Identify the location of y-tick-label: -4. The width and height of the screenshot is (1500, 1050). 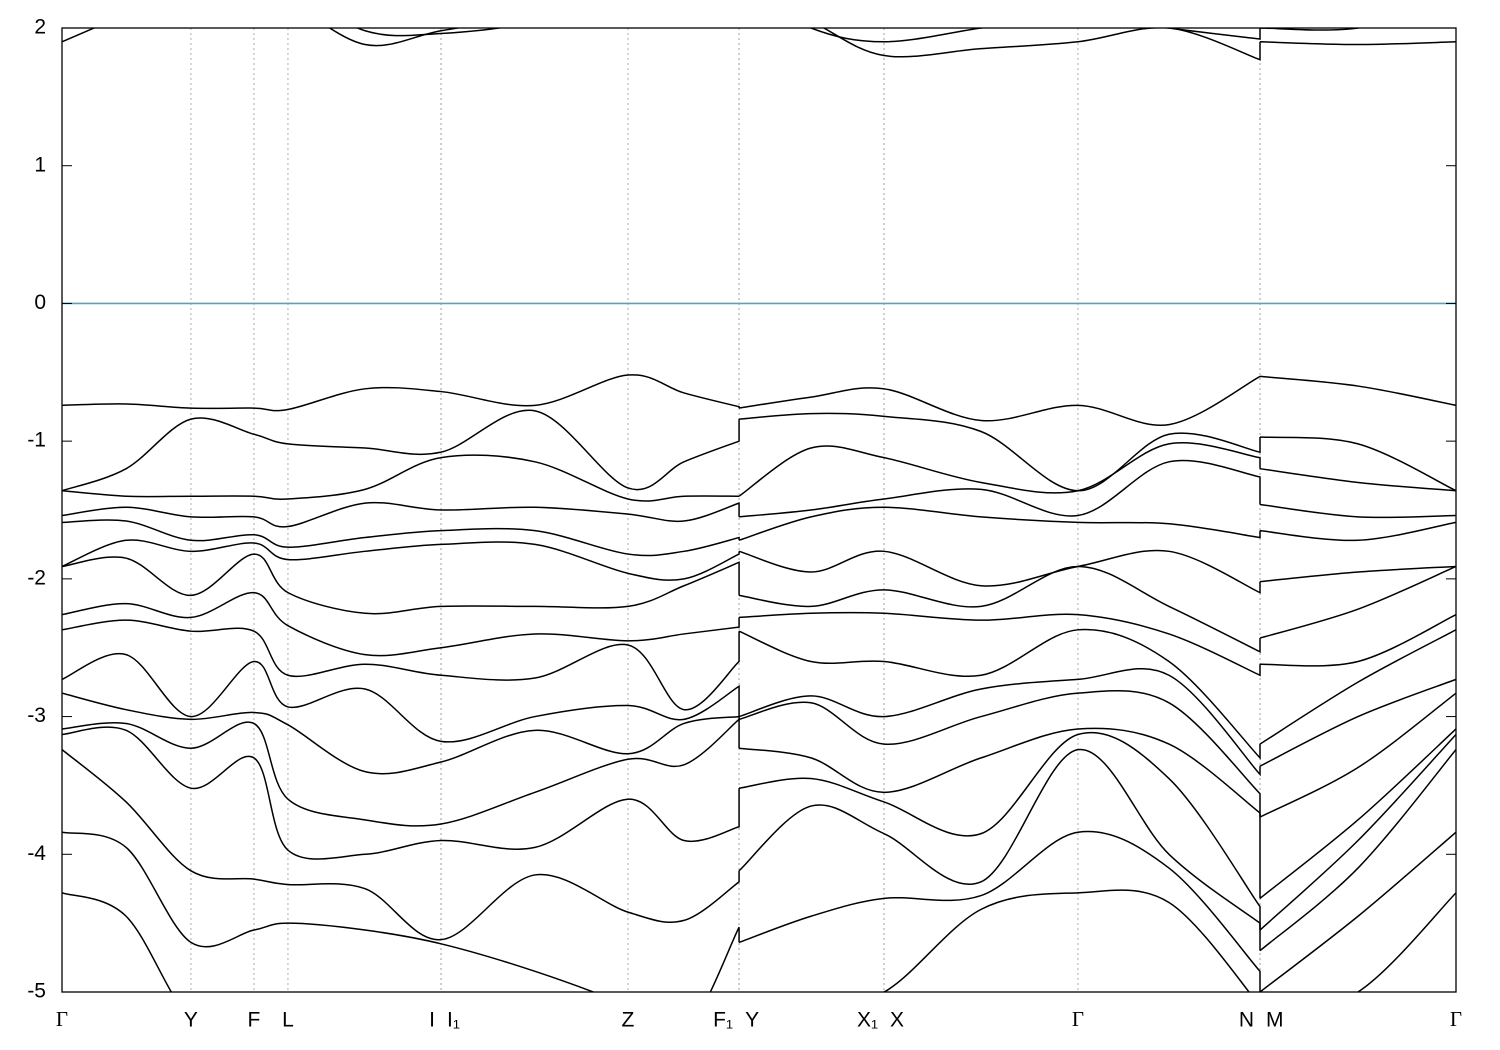
(36, 853).